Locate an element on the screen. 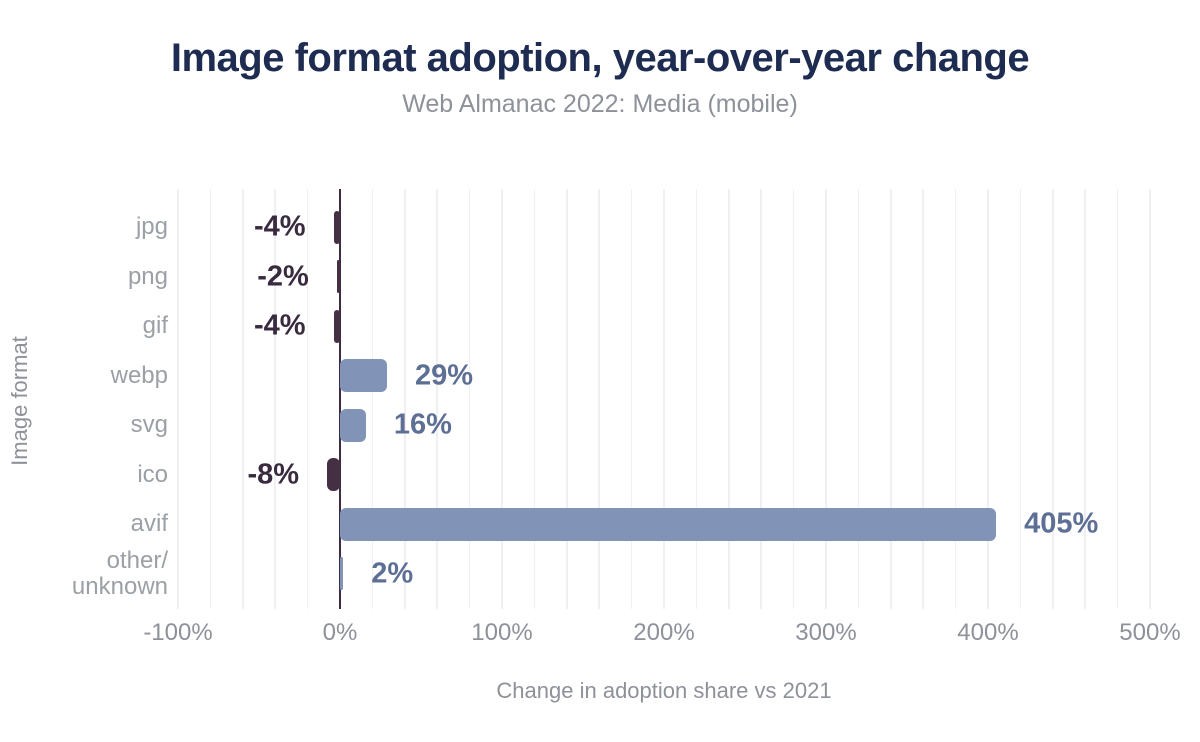 The height and width of the screenshot is (742, 1200). chart-subtitle: Web Almanac 2022: Media (mobile) is located at coordinates (600, 104).